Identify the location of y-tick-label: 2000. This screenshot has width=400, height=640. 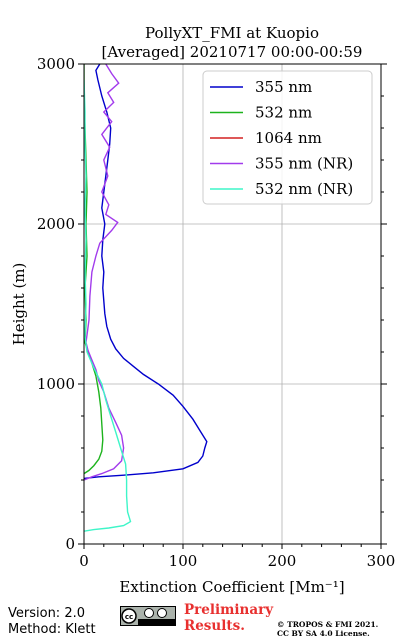
(56, 224).